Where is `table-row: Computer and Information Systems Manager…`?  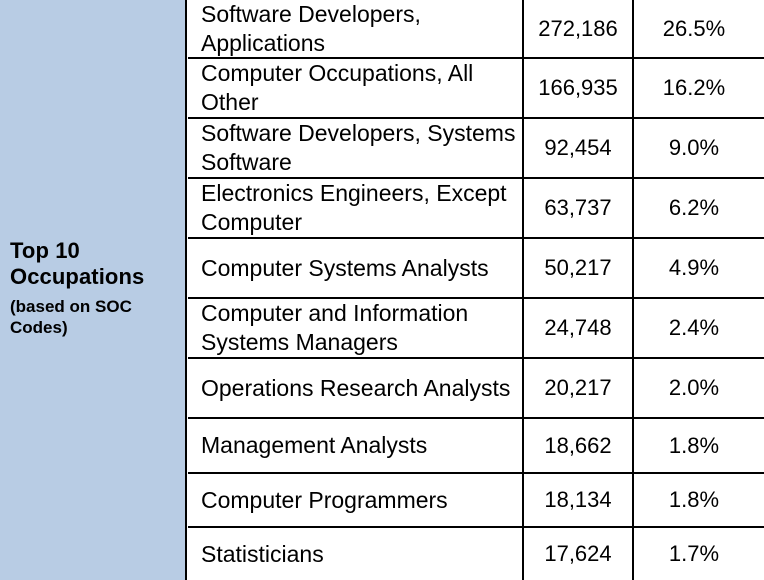
table-row: Computer and Information Systems Manager… is located at coordinates (476, 329).